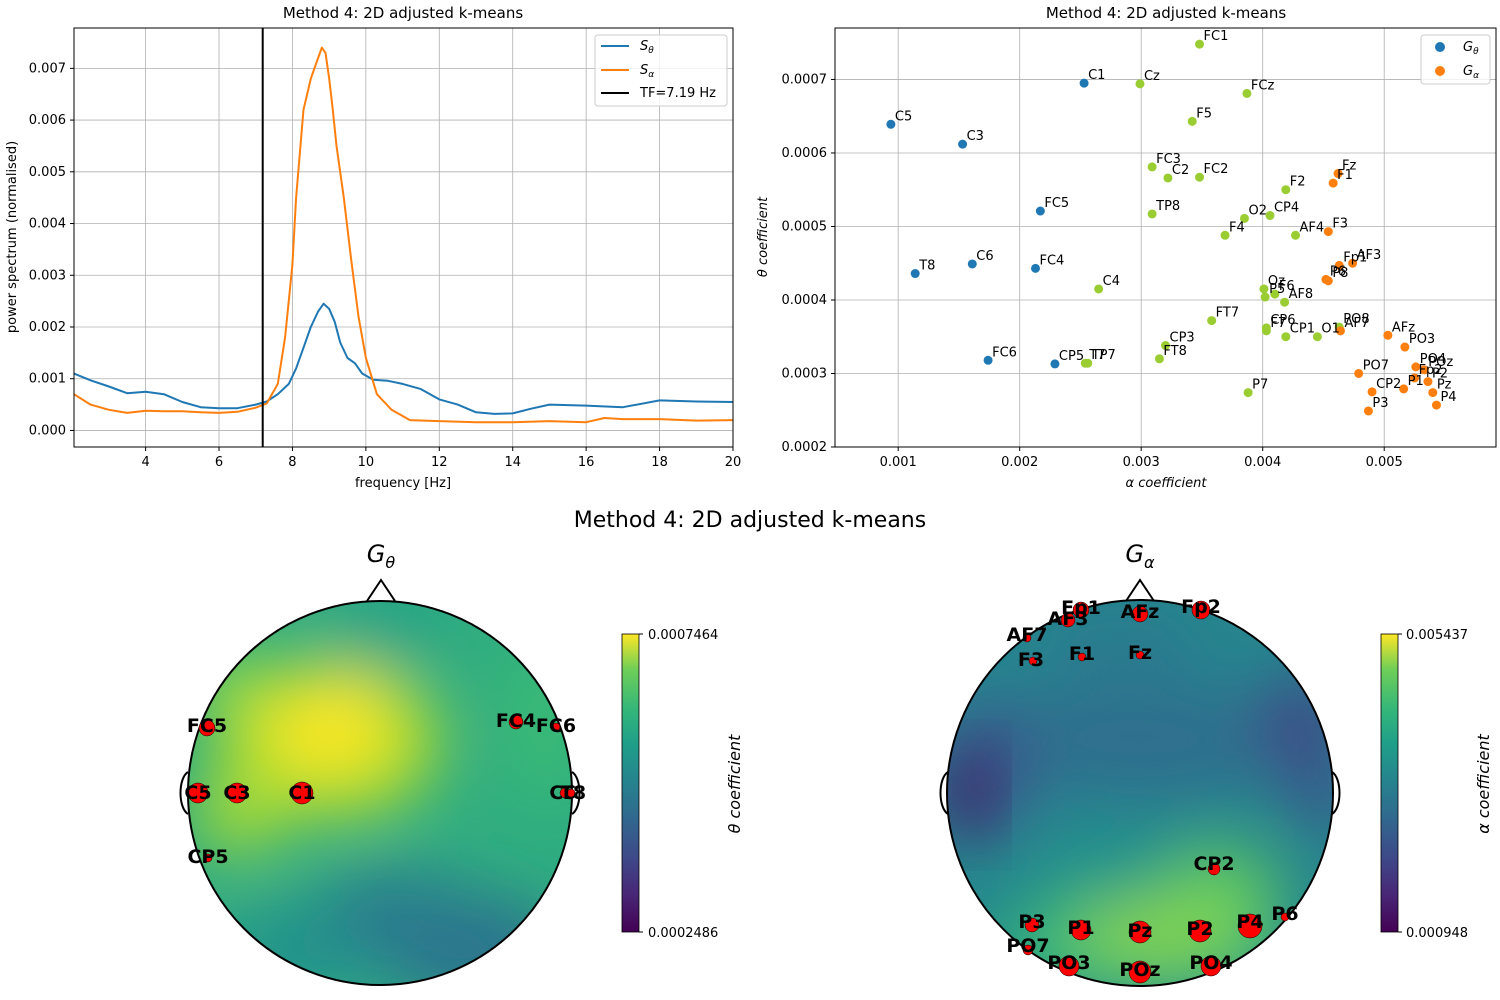 The width and height of the screenshot is (1500, 1000). What do you see at coordinates (1140, 590) in the screenshot?
I see `nose-alpha` at bounding box center [1140, 590].